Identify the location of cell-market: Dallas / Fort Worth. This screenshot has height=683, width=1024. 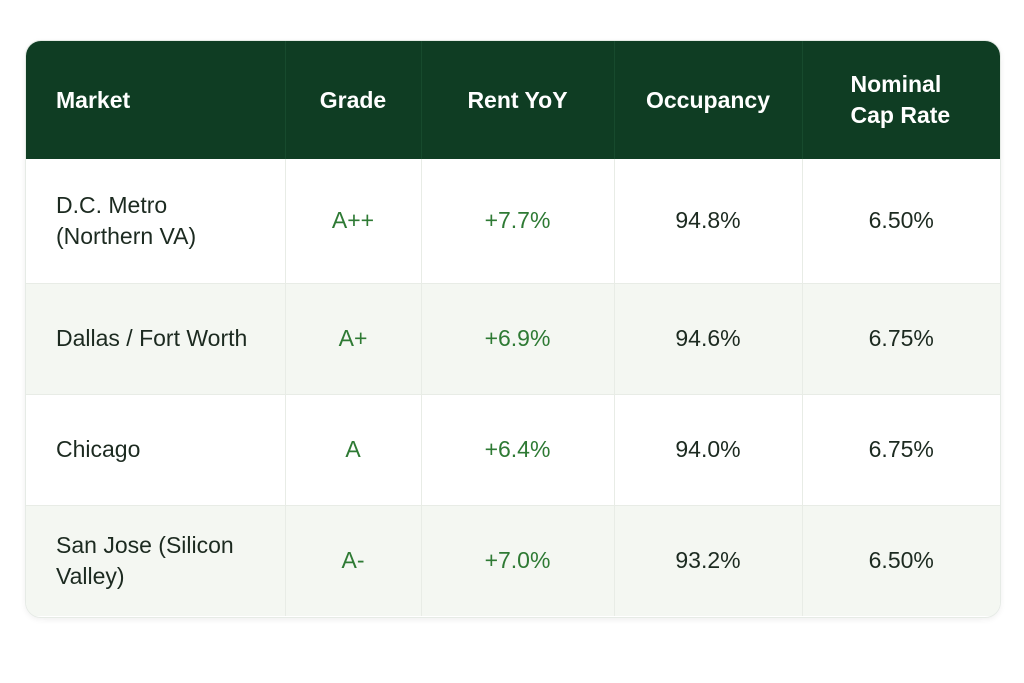
(156, 339).